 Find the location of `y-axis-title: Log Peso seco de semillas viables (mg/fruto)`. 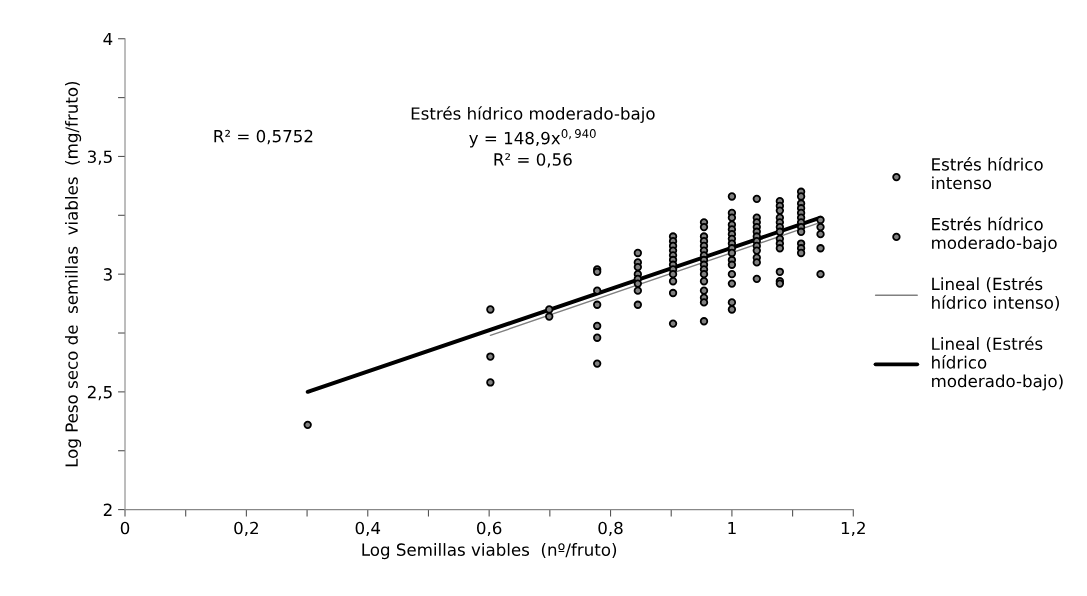

y-axis-title: Log Peso seco de semillas viables (mg/fruto) is located at coordinates (73, 274).